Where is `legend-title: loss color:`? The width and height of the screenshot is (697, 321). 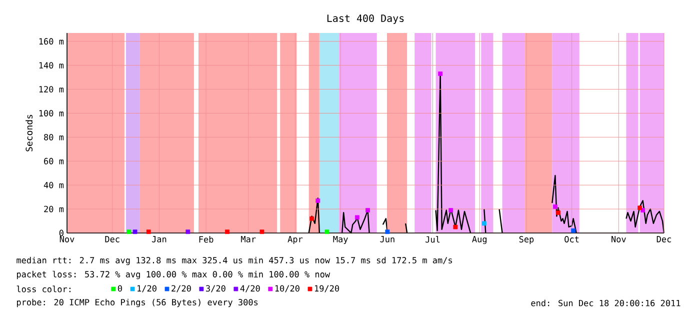
legend-title: loss color: is located at coordinates (43, 289).